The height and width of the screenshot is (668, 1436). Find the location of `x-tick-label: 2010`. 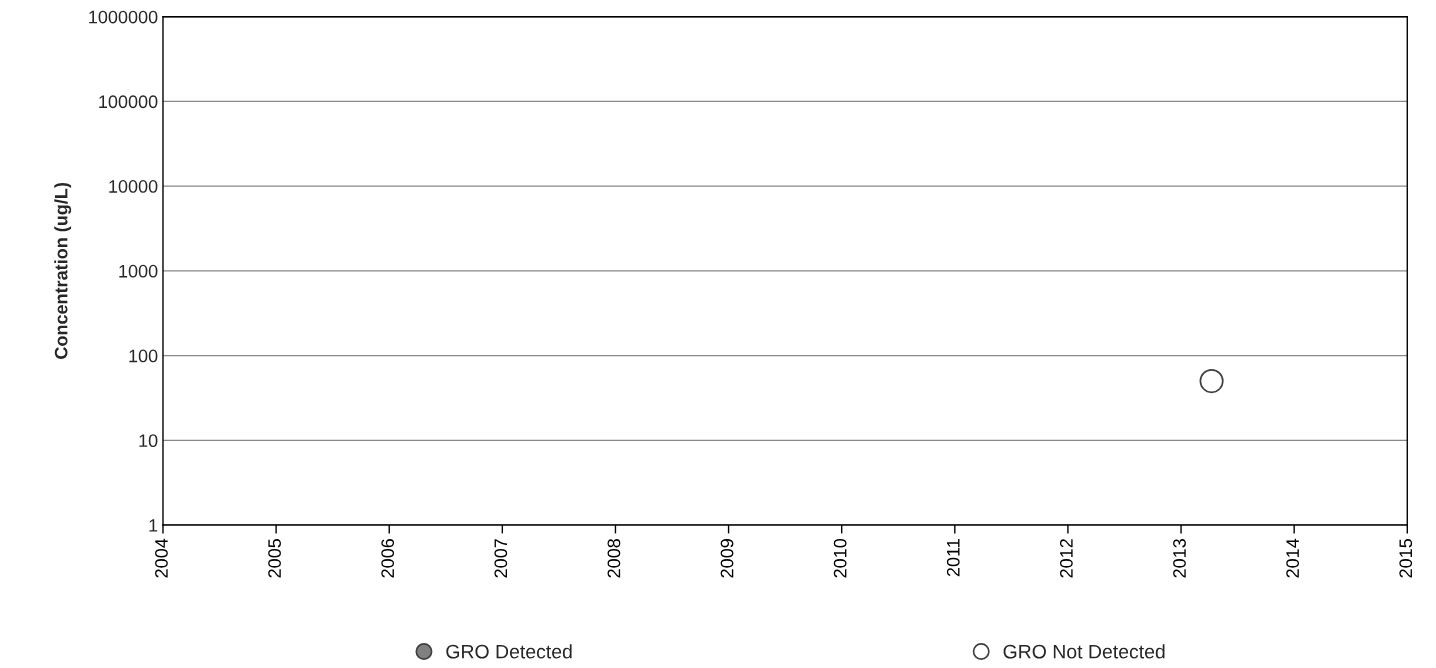

x-tick-label: 2010 is located at coordinates (840, 558).